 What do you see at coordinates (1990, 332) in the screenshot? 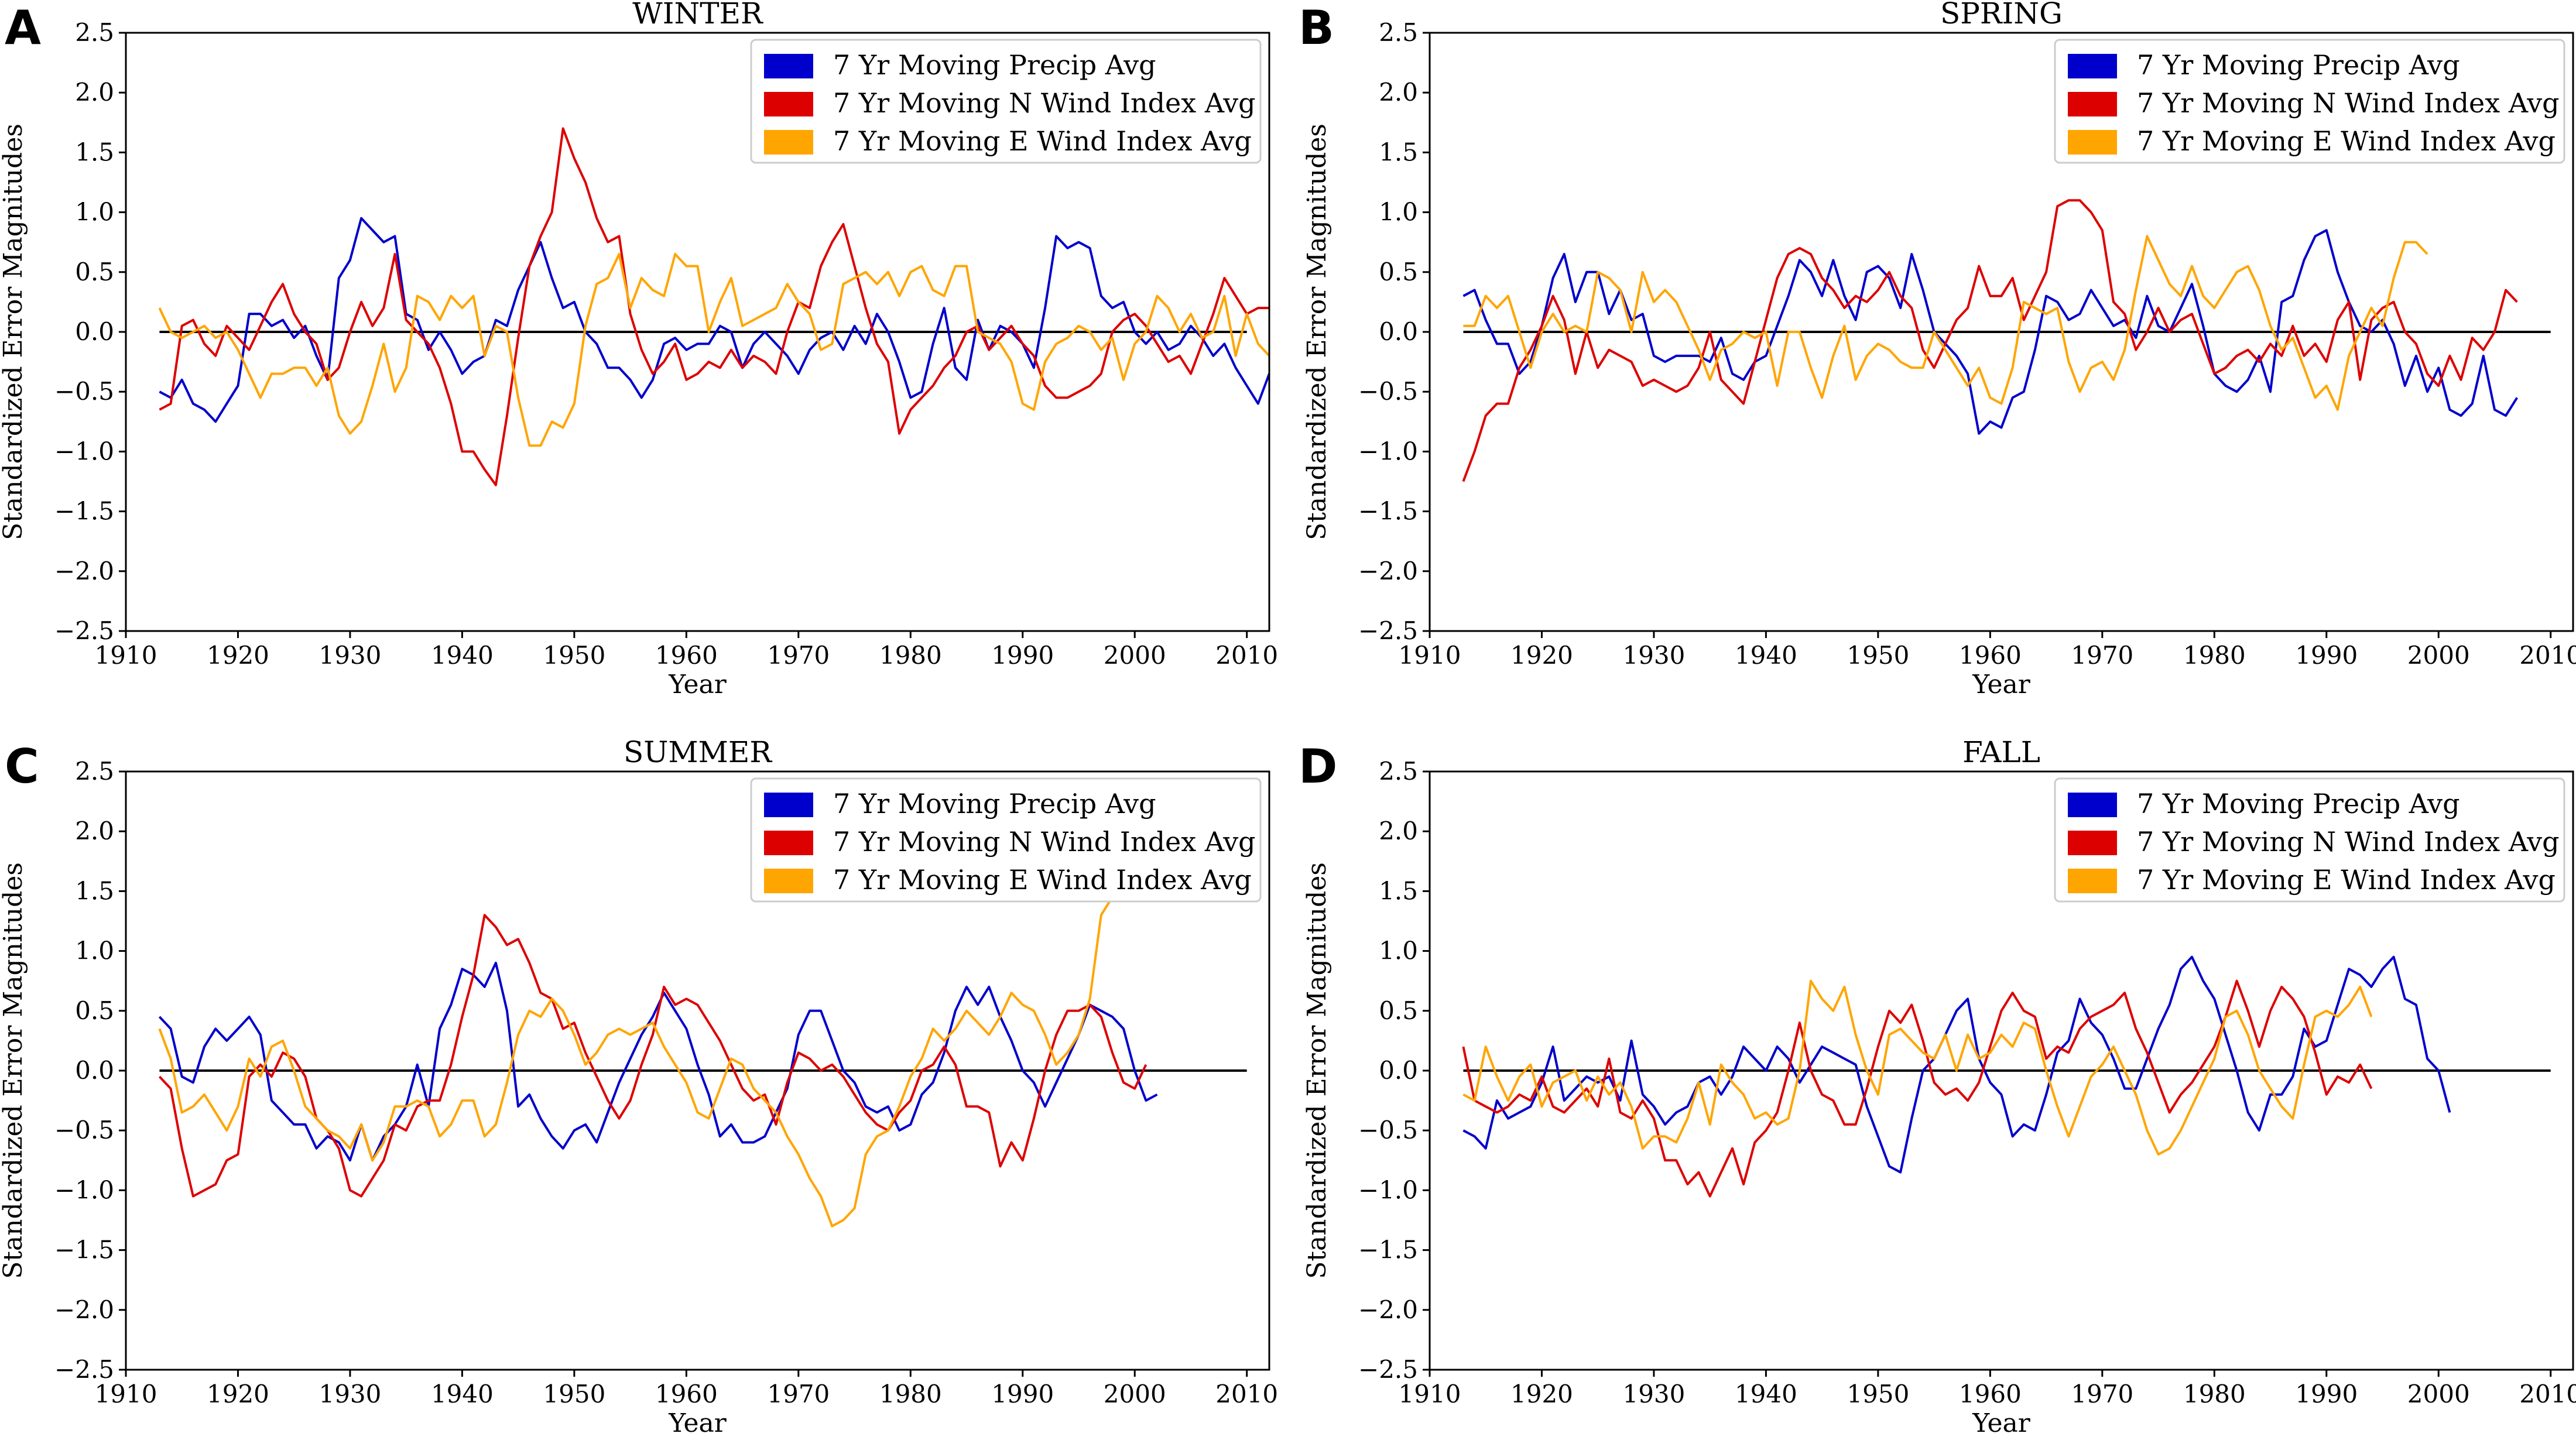
I see `series-line-precip` at bounding box center [1990, 332].